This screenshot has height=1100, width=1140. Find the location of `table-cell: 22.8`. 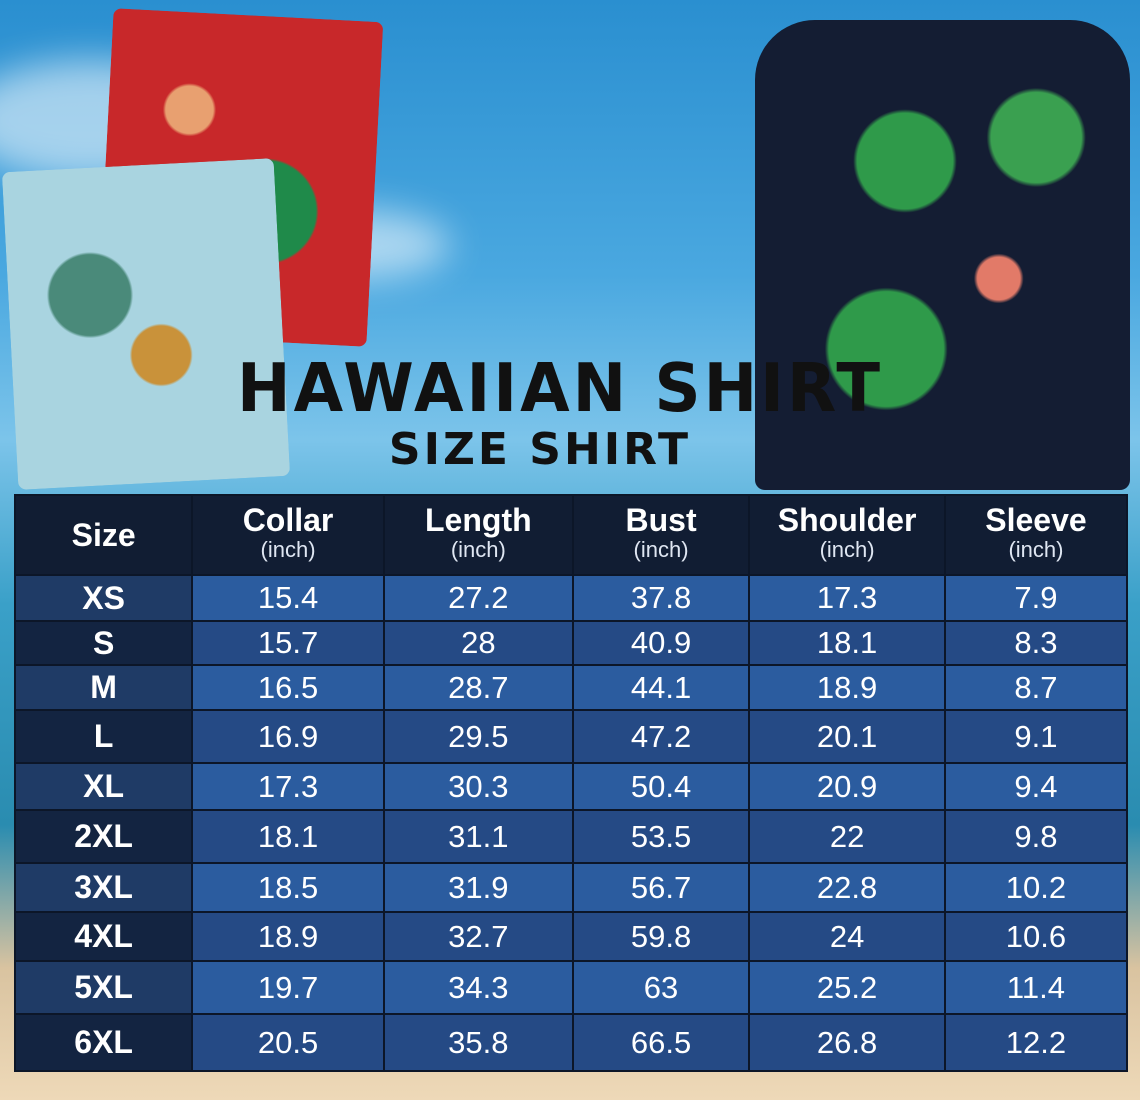

table-cell: 22.8 is located at coordinates (847, 887).